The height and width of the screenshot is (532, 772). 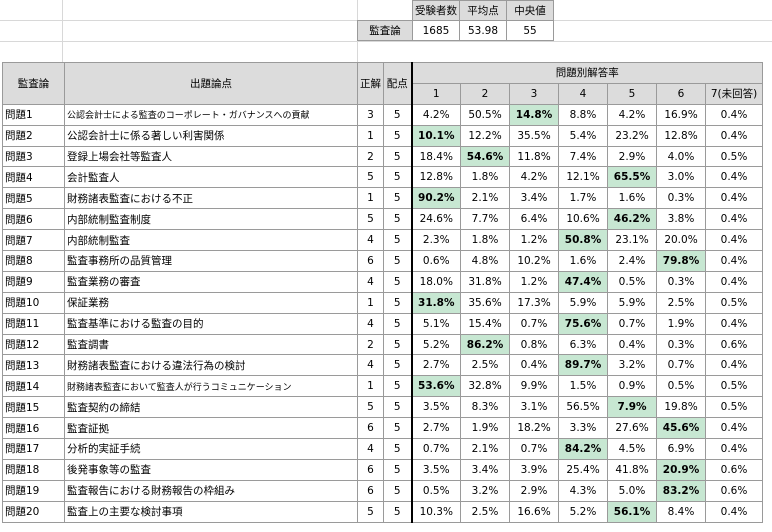 I want to click on rate-cell: 75.6%, so click(x=583, y=323).